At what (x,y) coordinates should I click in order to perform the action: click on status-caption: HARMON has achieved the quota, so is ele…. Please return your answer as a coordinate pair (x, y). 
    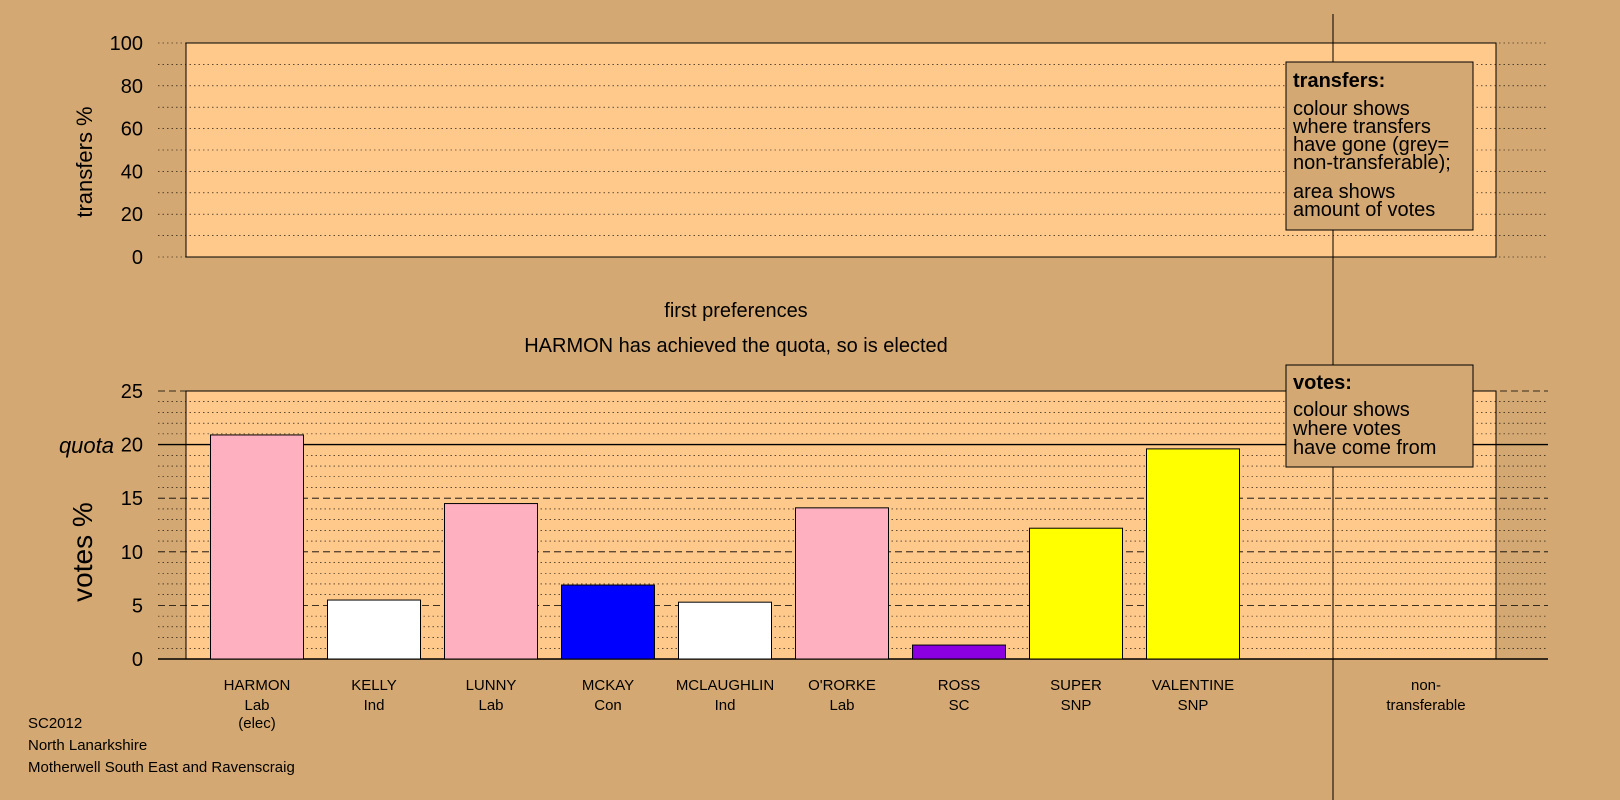
    Looking at the image, I should click on (736, 346).